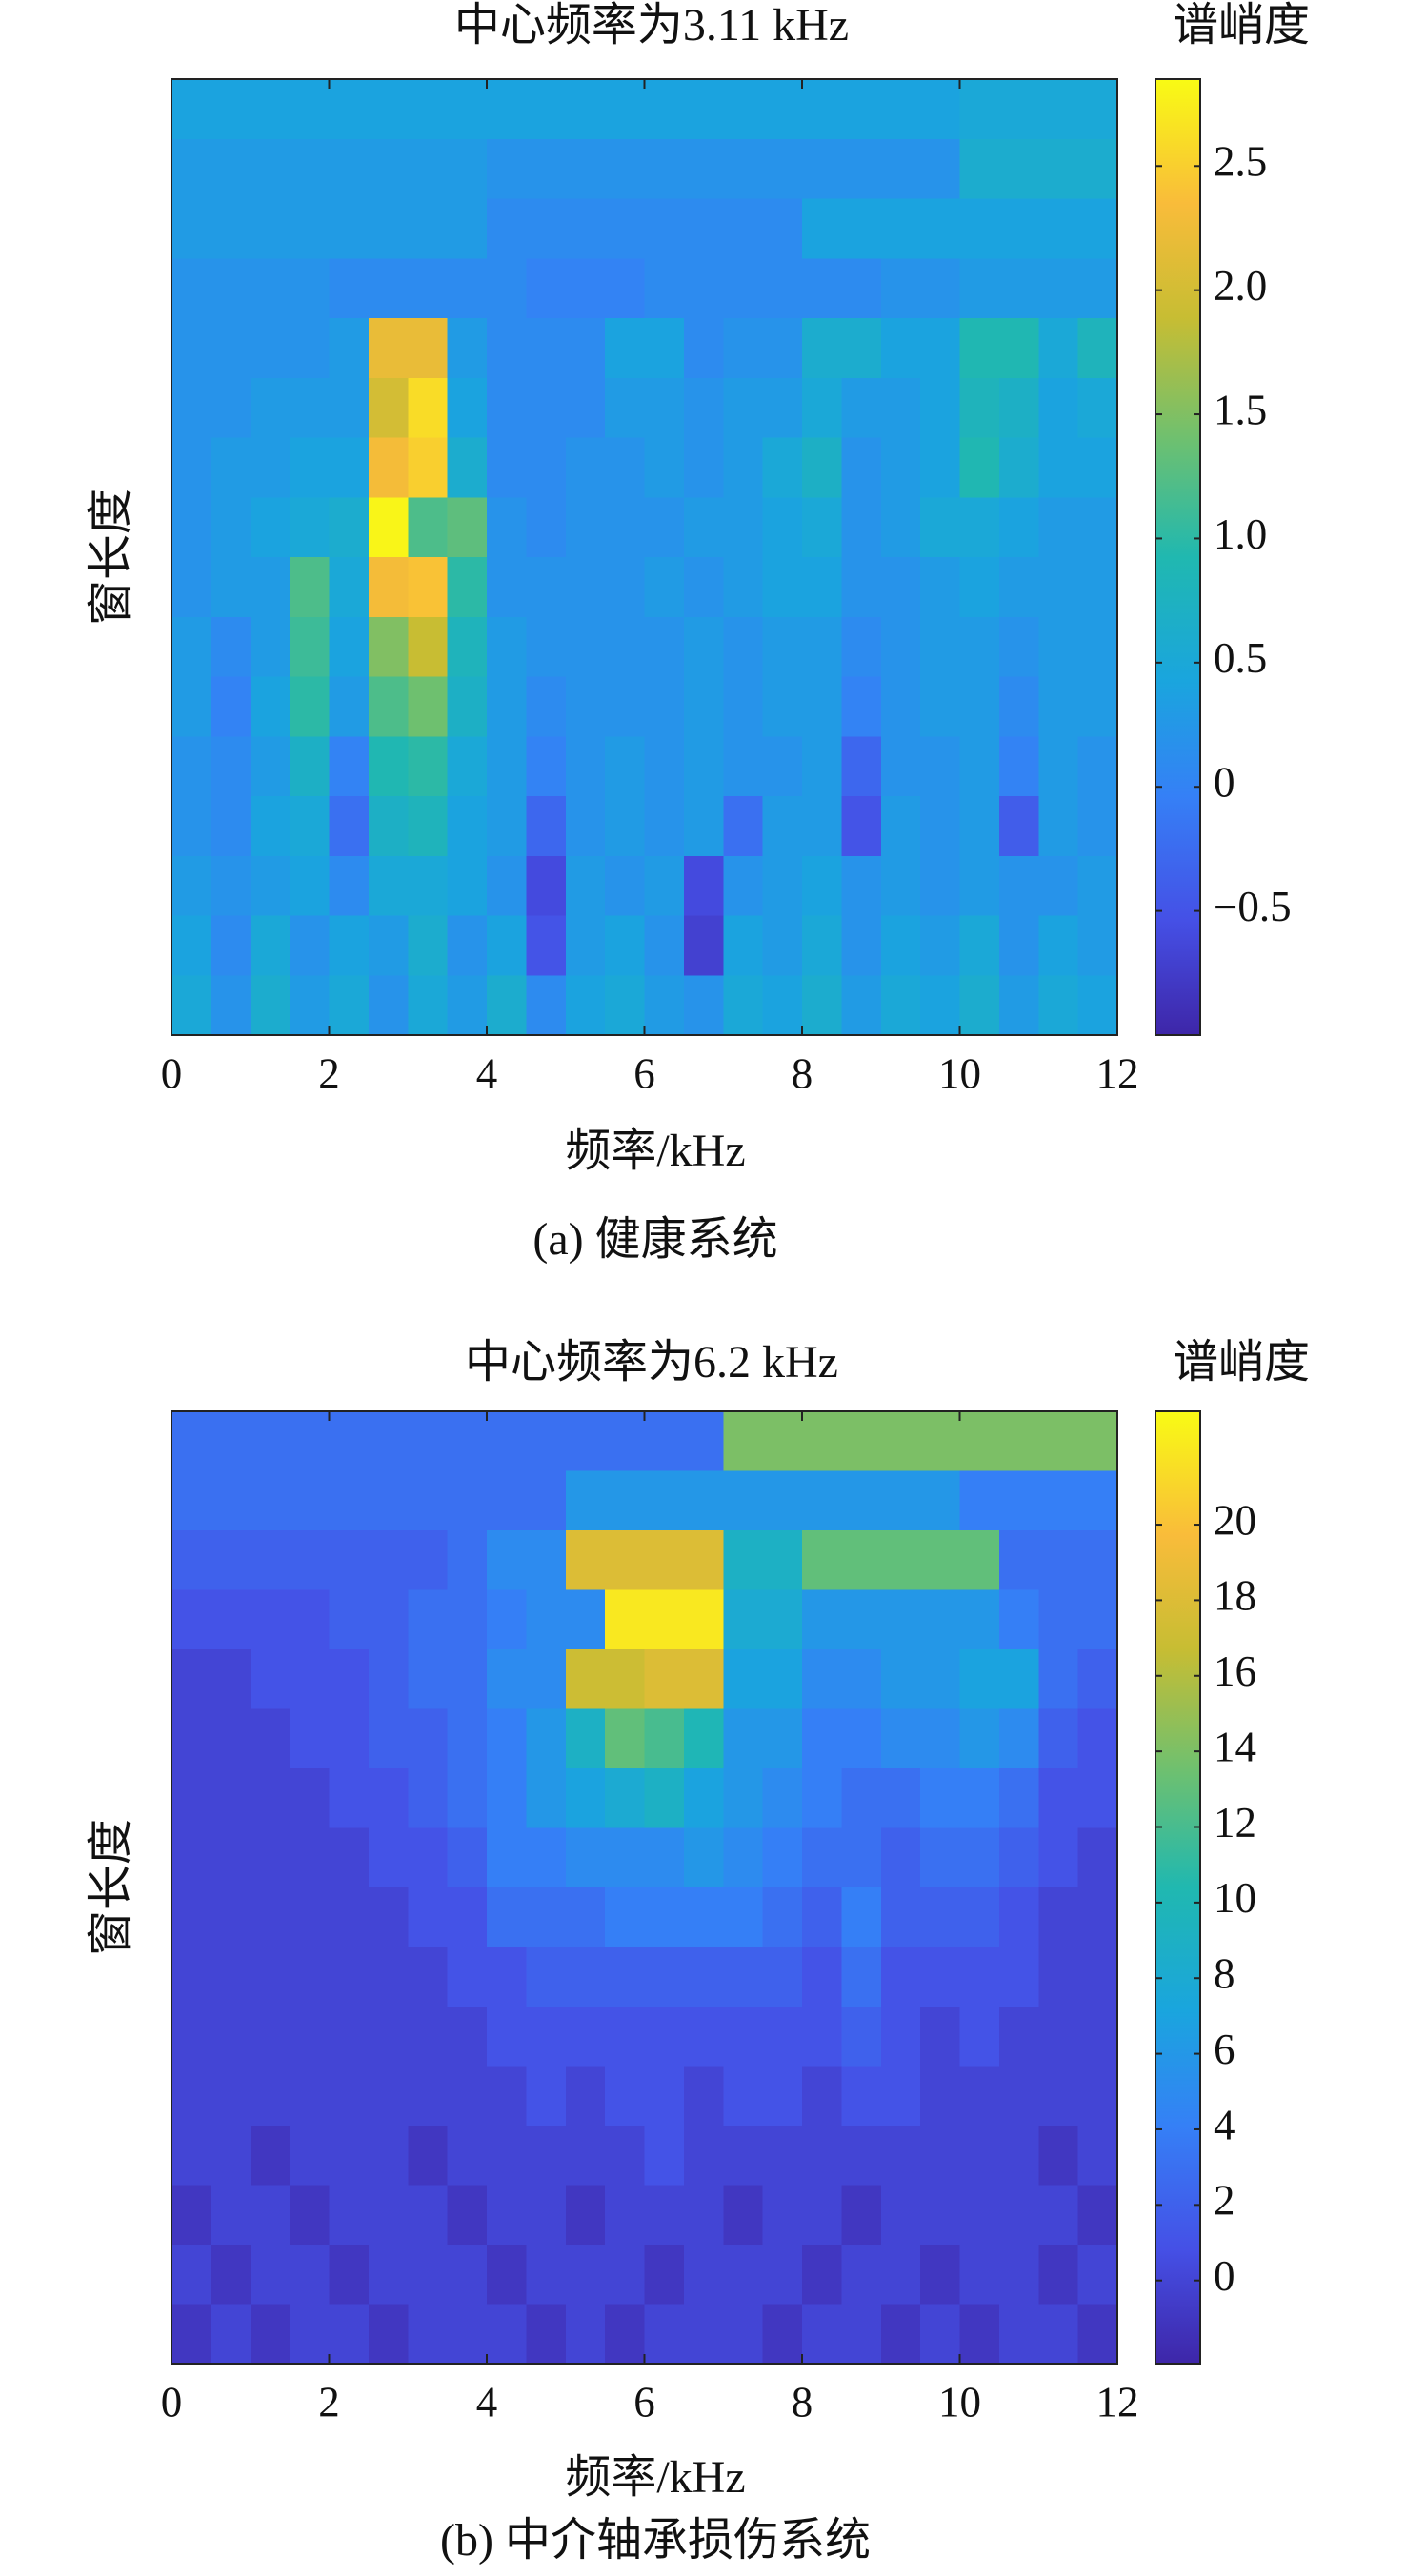 This screenshot has height=2576, width=1406. Describe the element at coordinates (1240, 286) in the screenshot. I see `colorbar-tick-label: 2.0` at that location.